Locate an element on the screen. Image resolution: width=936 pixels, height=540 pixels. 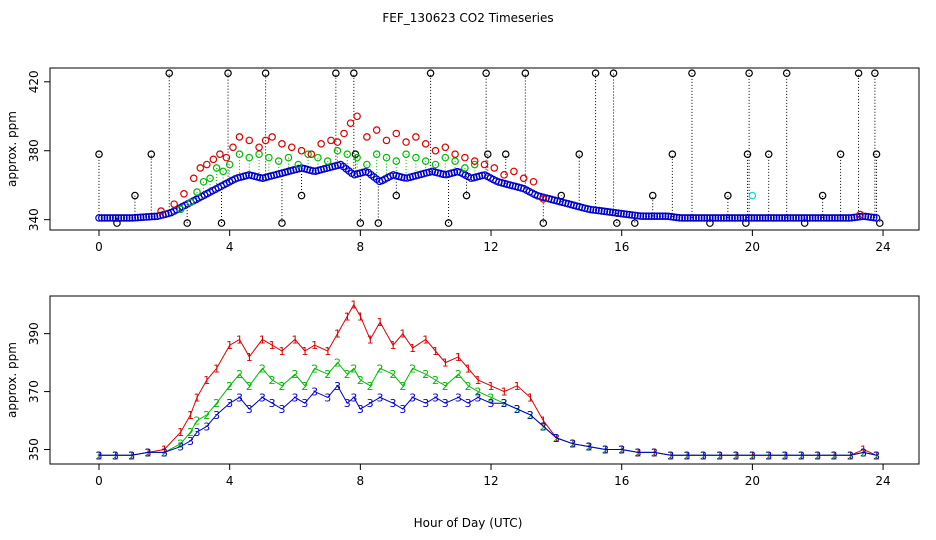
top-x-axis: 0 4 8 12 16 20 24 is located at coordinates (493, 242).